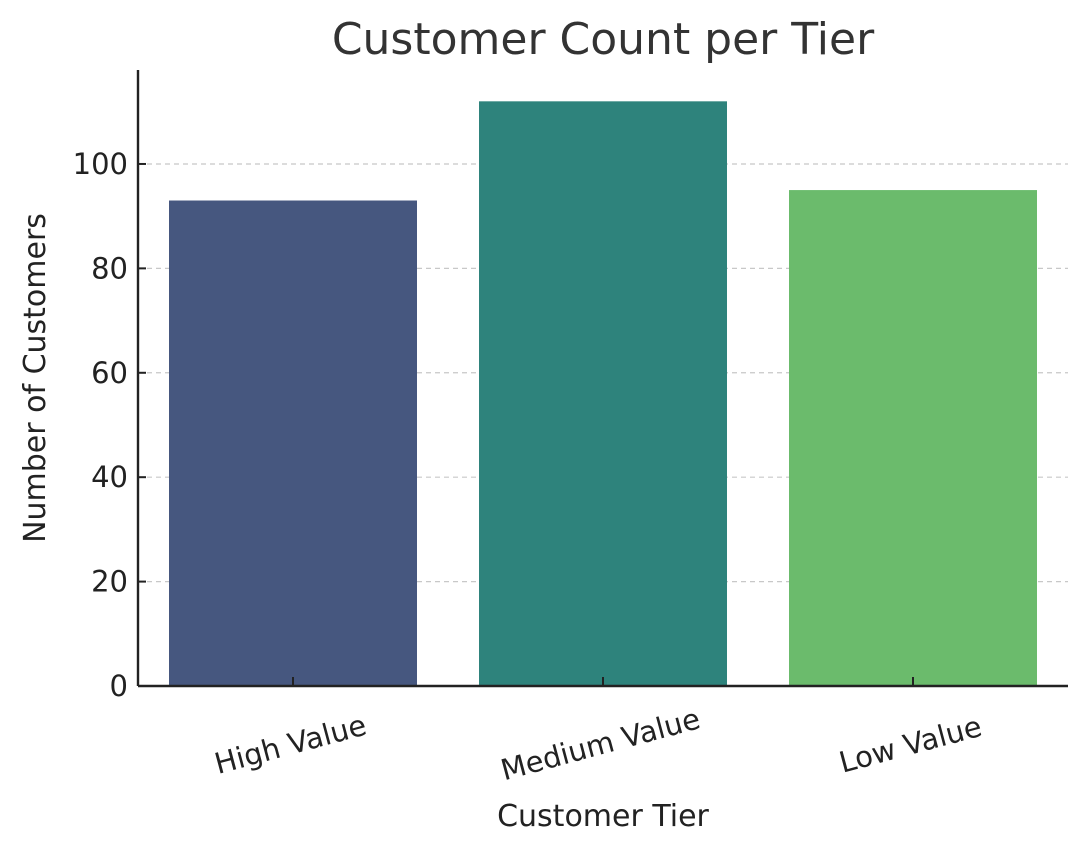 The height and width of the screenshot is (853, 1087). Describe the element at coordinates (109, 582) in the screenshot. I see `y-tick-label: 20` at that location.